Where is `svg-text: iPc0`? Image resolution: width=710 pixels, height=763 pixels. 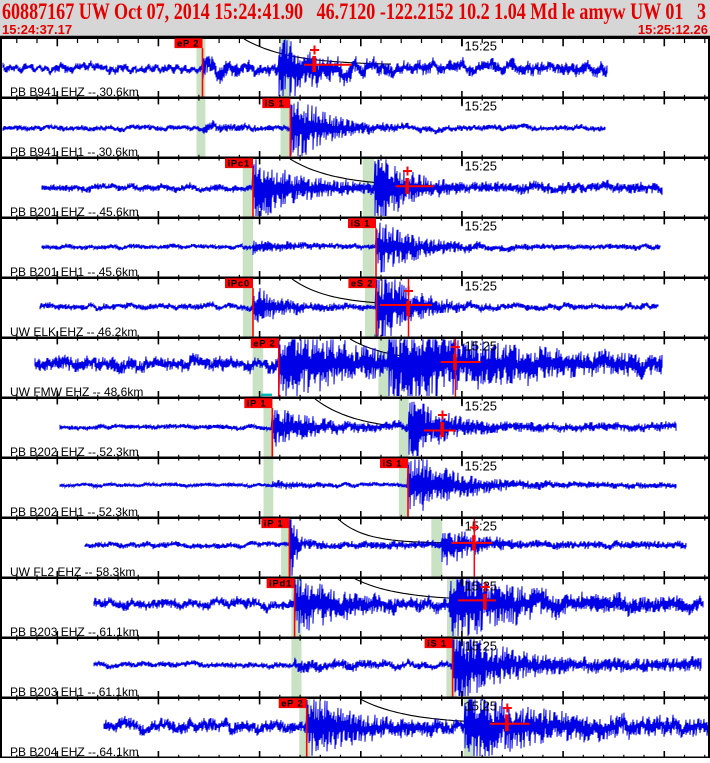
svg-text: iPc0 is located at coordinates (239, 283).